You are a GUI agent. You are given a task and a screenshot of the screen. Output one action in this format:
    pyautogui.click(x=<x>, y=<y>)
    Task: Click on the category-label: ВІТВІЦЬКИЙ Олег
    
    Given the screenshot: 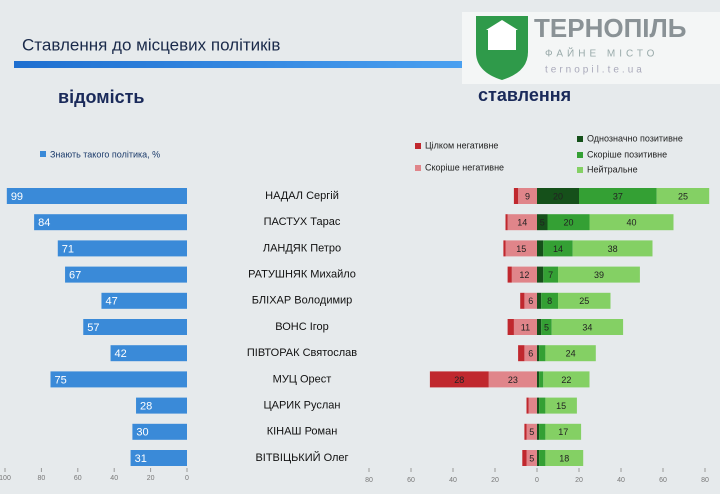 What is the action you would take?
    pyautogui.click(x=301, y=457)
    